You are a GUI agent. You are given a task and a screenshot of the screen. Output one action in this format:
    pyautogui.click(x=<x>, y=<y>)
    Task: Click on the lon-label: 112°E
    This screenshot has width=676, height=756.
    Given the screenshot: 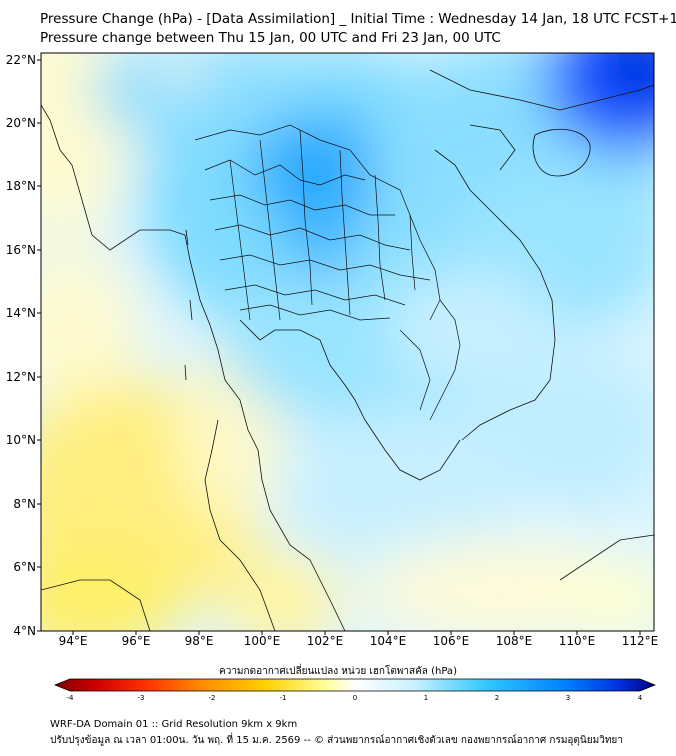 What is the action you would take?
    pyautogui.click(x=640, y=641)
    